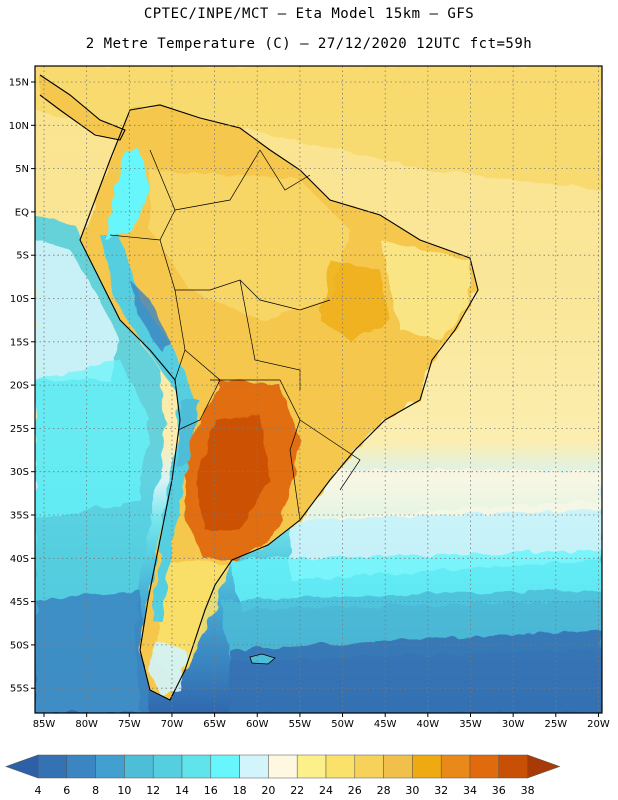 This screenshot has width=618, height=800. I want to click on lat-label: 15N, so click(19, 83).